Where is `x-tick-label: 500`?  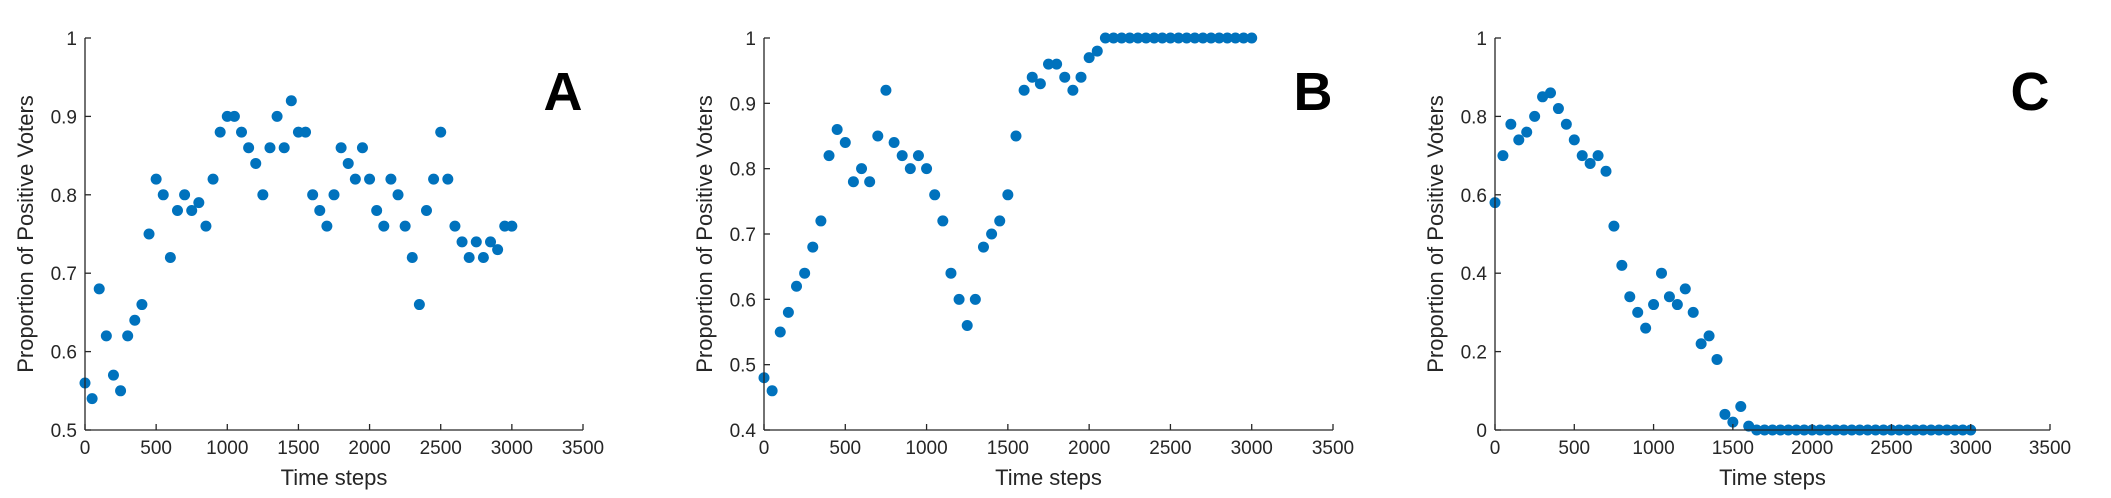 x-tick-label: 500 is located at coordinates (1574, 448).